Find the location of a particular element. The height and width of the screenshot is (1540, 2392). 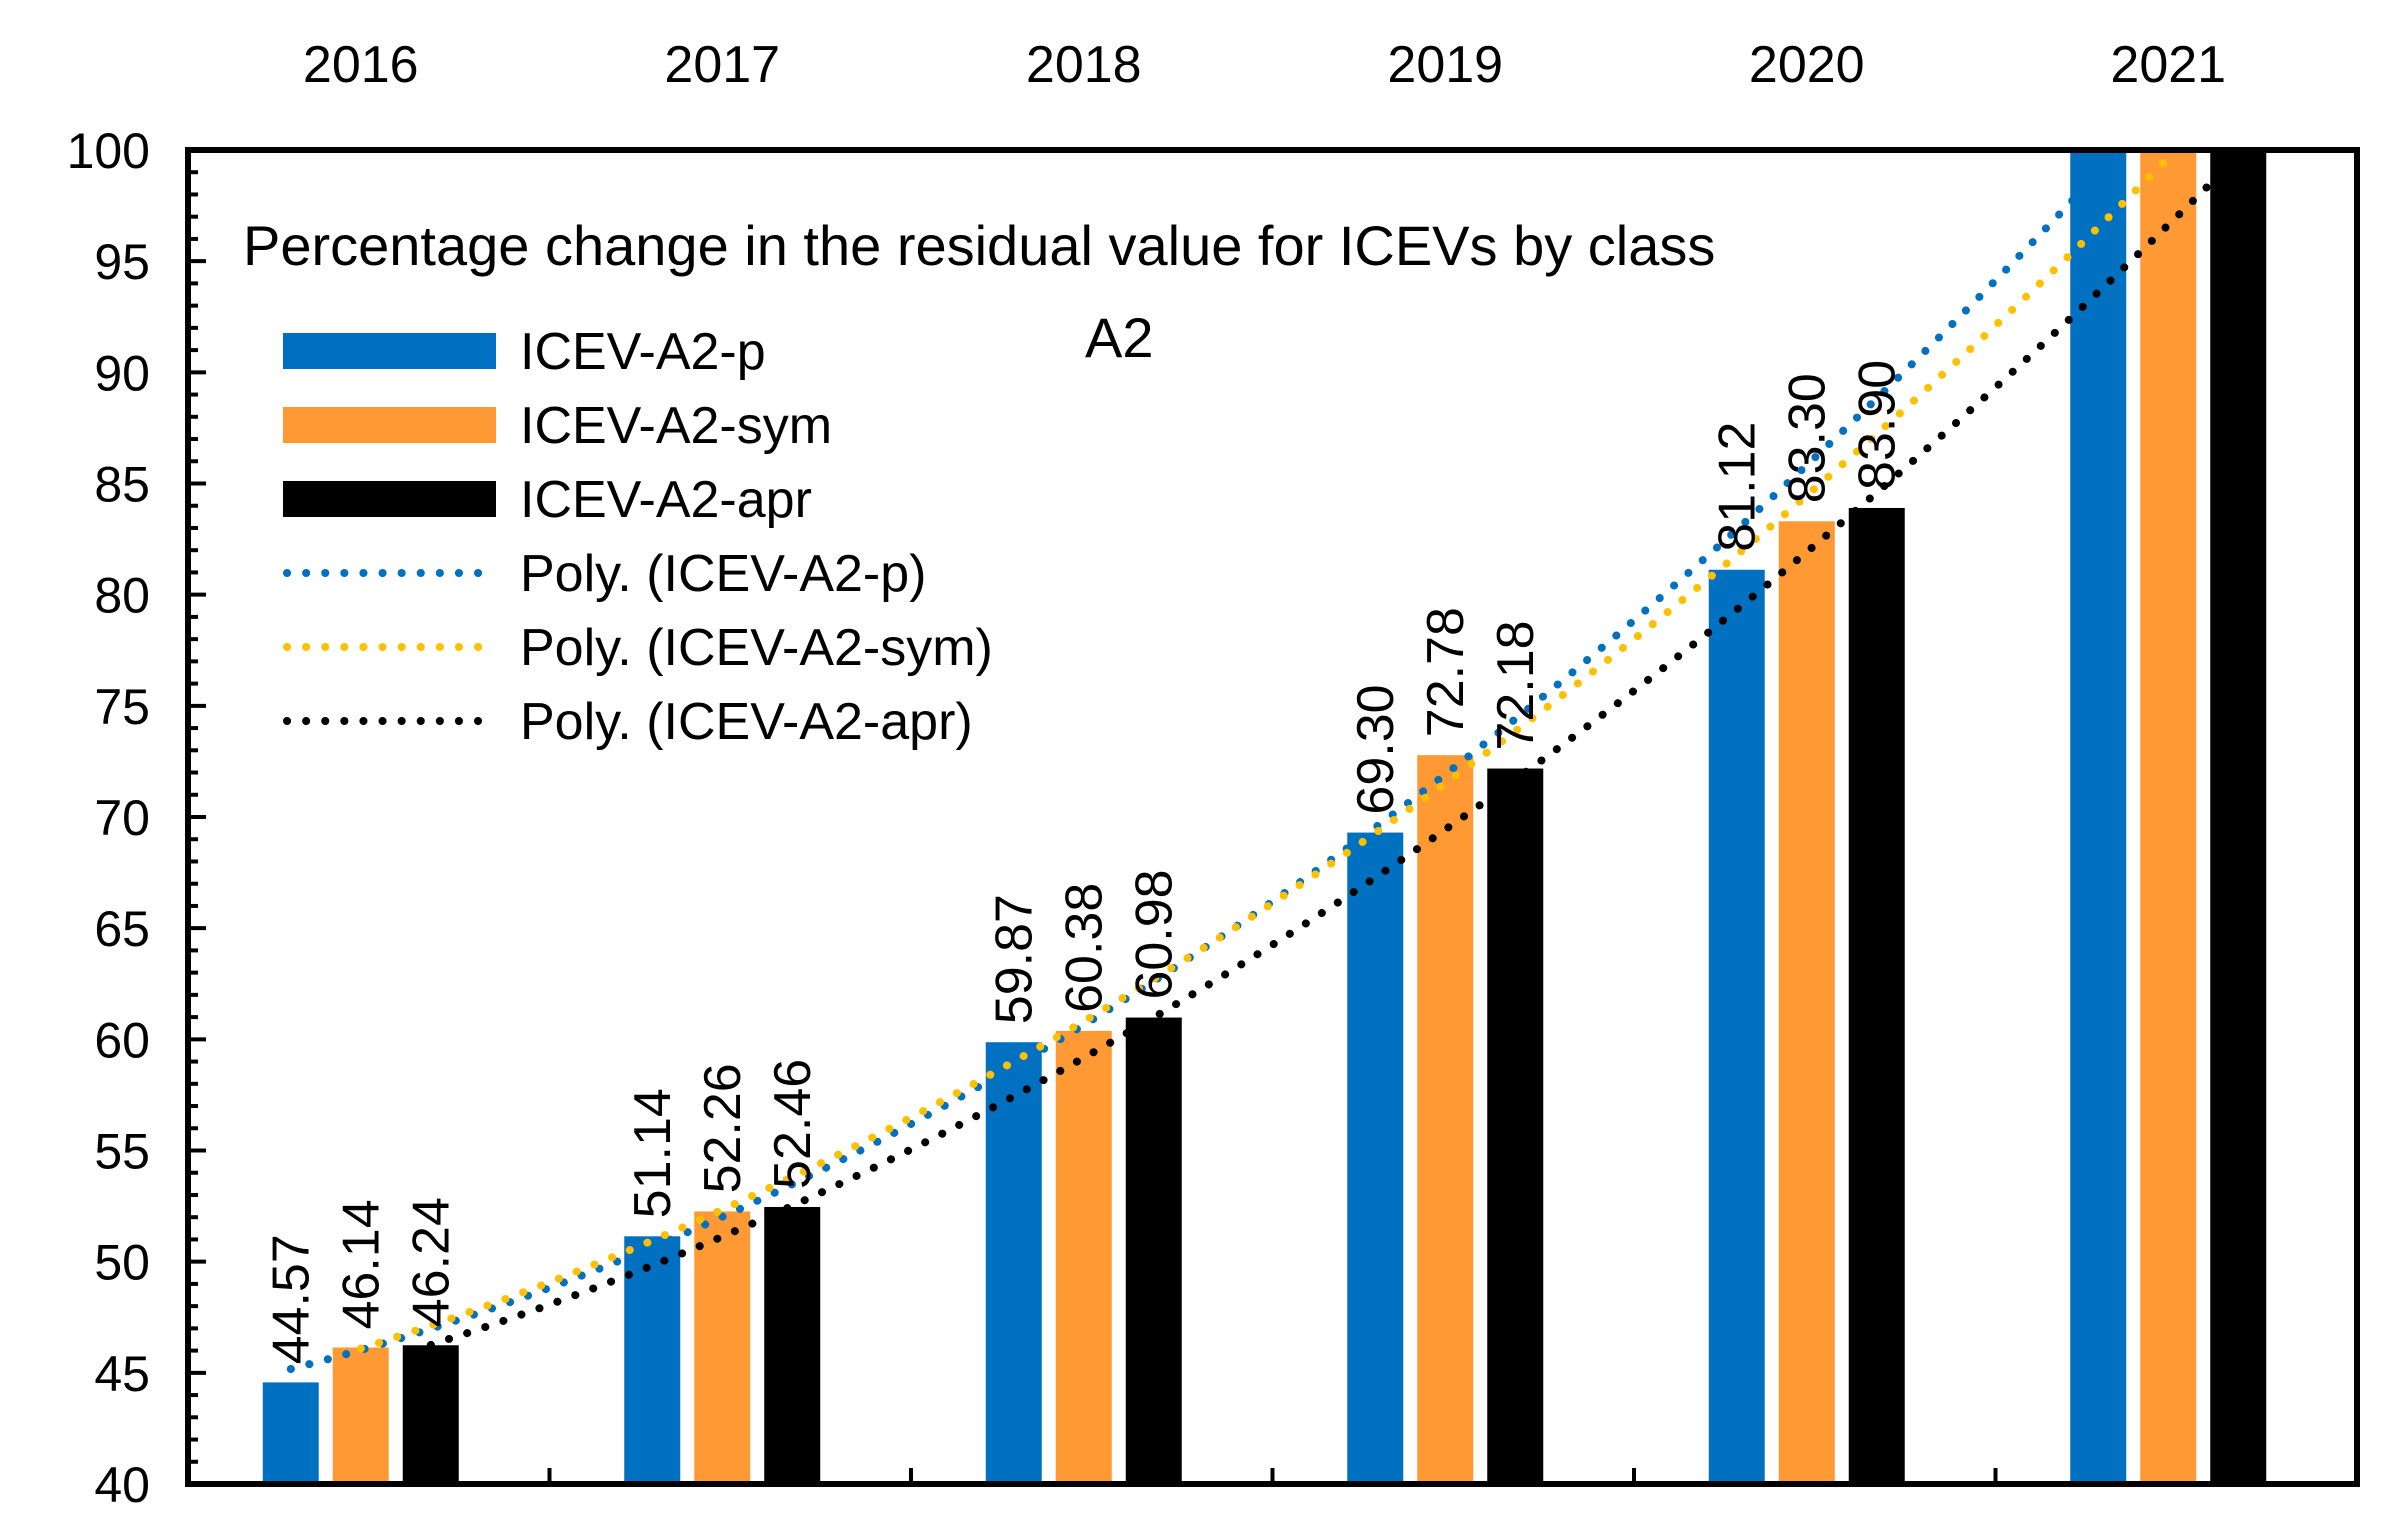

bar-ICEV-A2-apr-2020 is located at coordinates (1876, 995).